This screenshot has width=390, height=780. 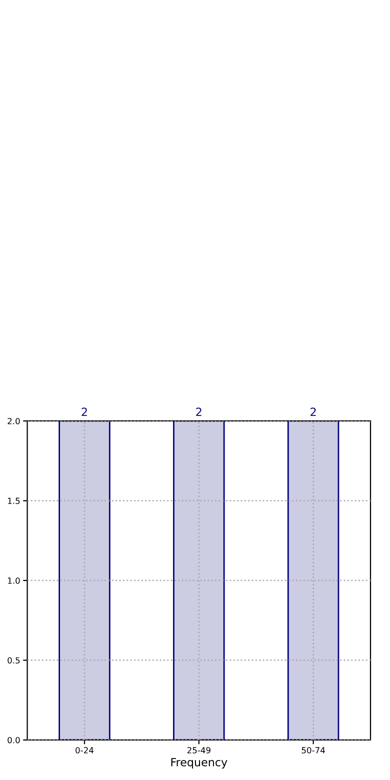 What do you see at coordinates (14, 740) in the screenshot?
I see `y-tick-label: 0.0` at bounding box center [14, 740].